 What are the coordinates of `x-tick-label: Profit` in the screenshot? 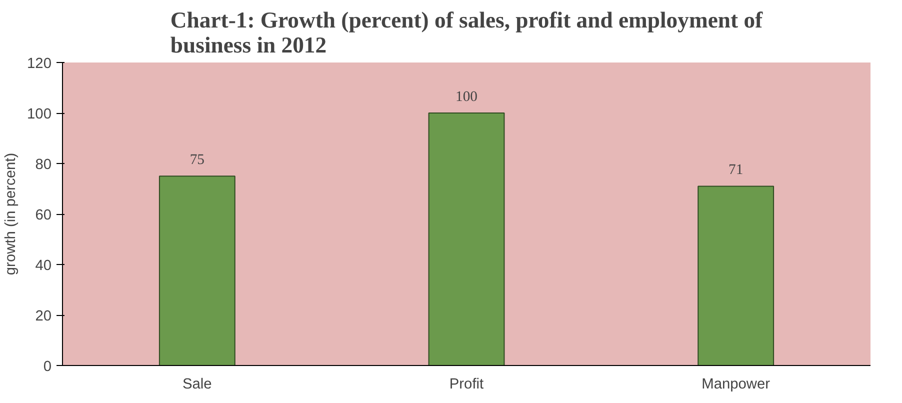 It's located at (466, 384).